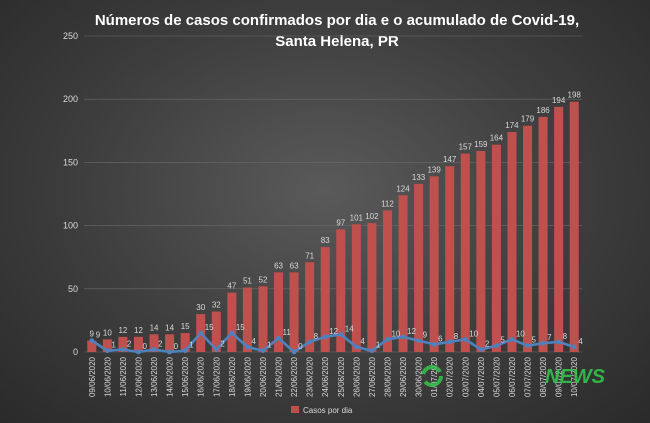 The height and width of the screenshot is (423, 650). What do you see at coordinates (357, 217) in the screenshot?
I see `bar-data-label: 101` at bounding box center [357, 217].